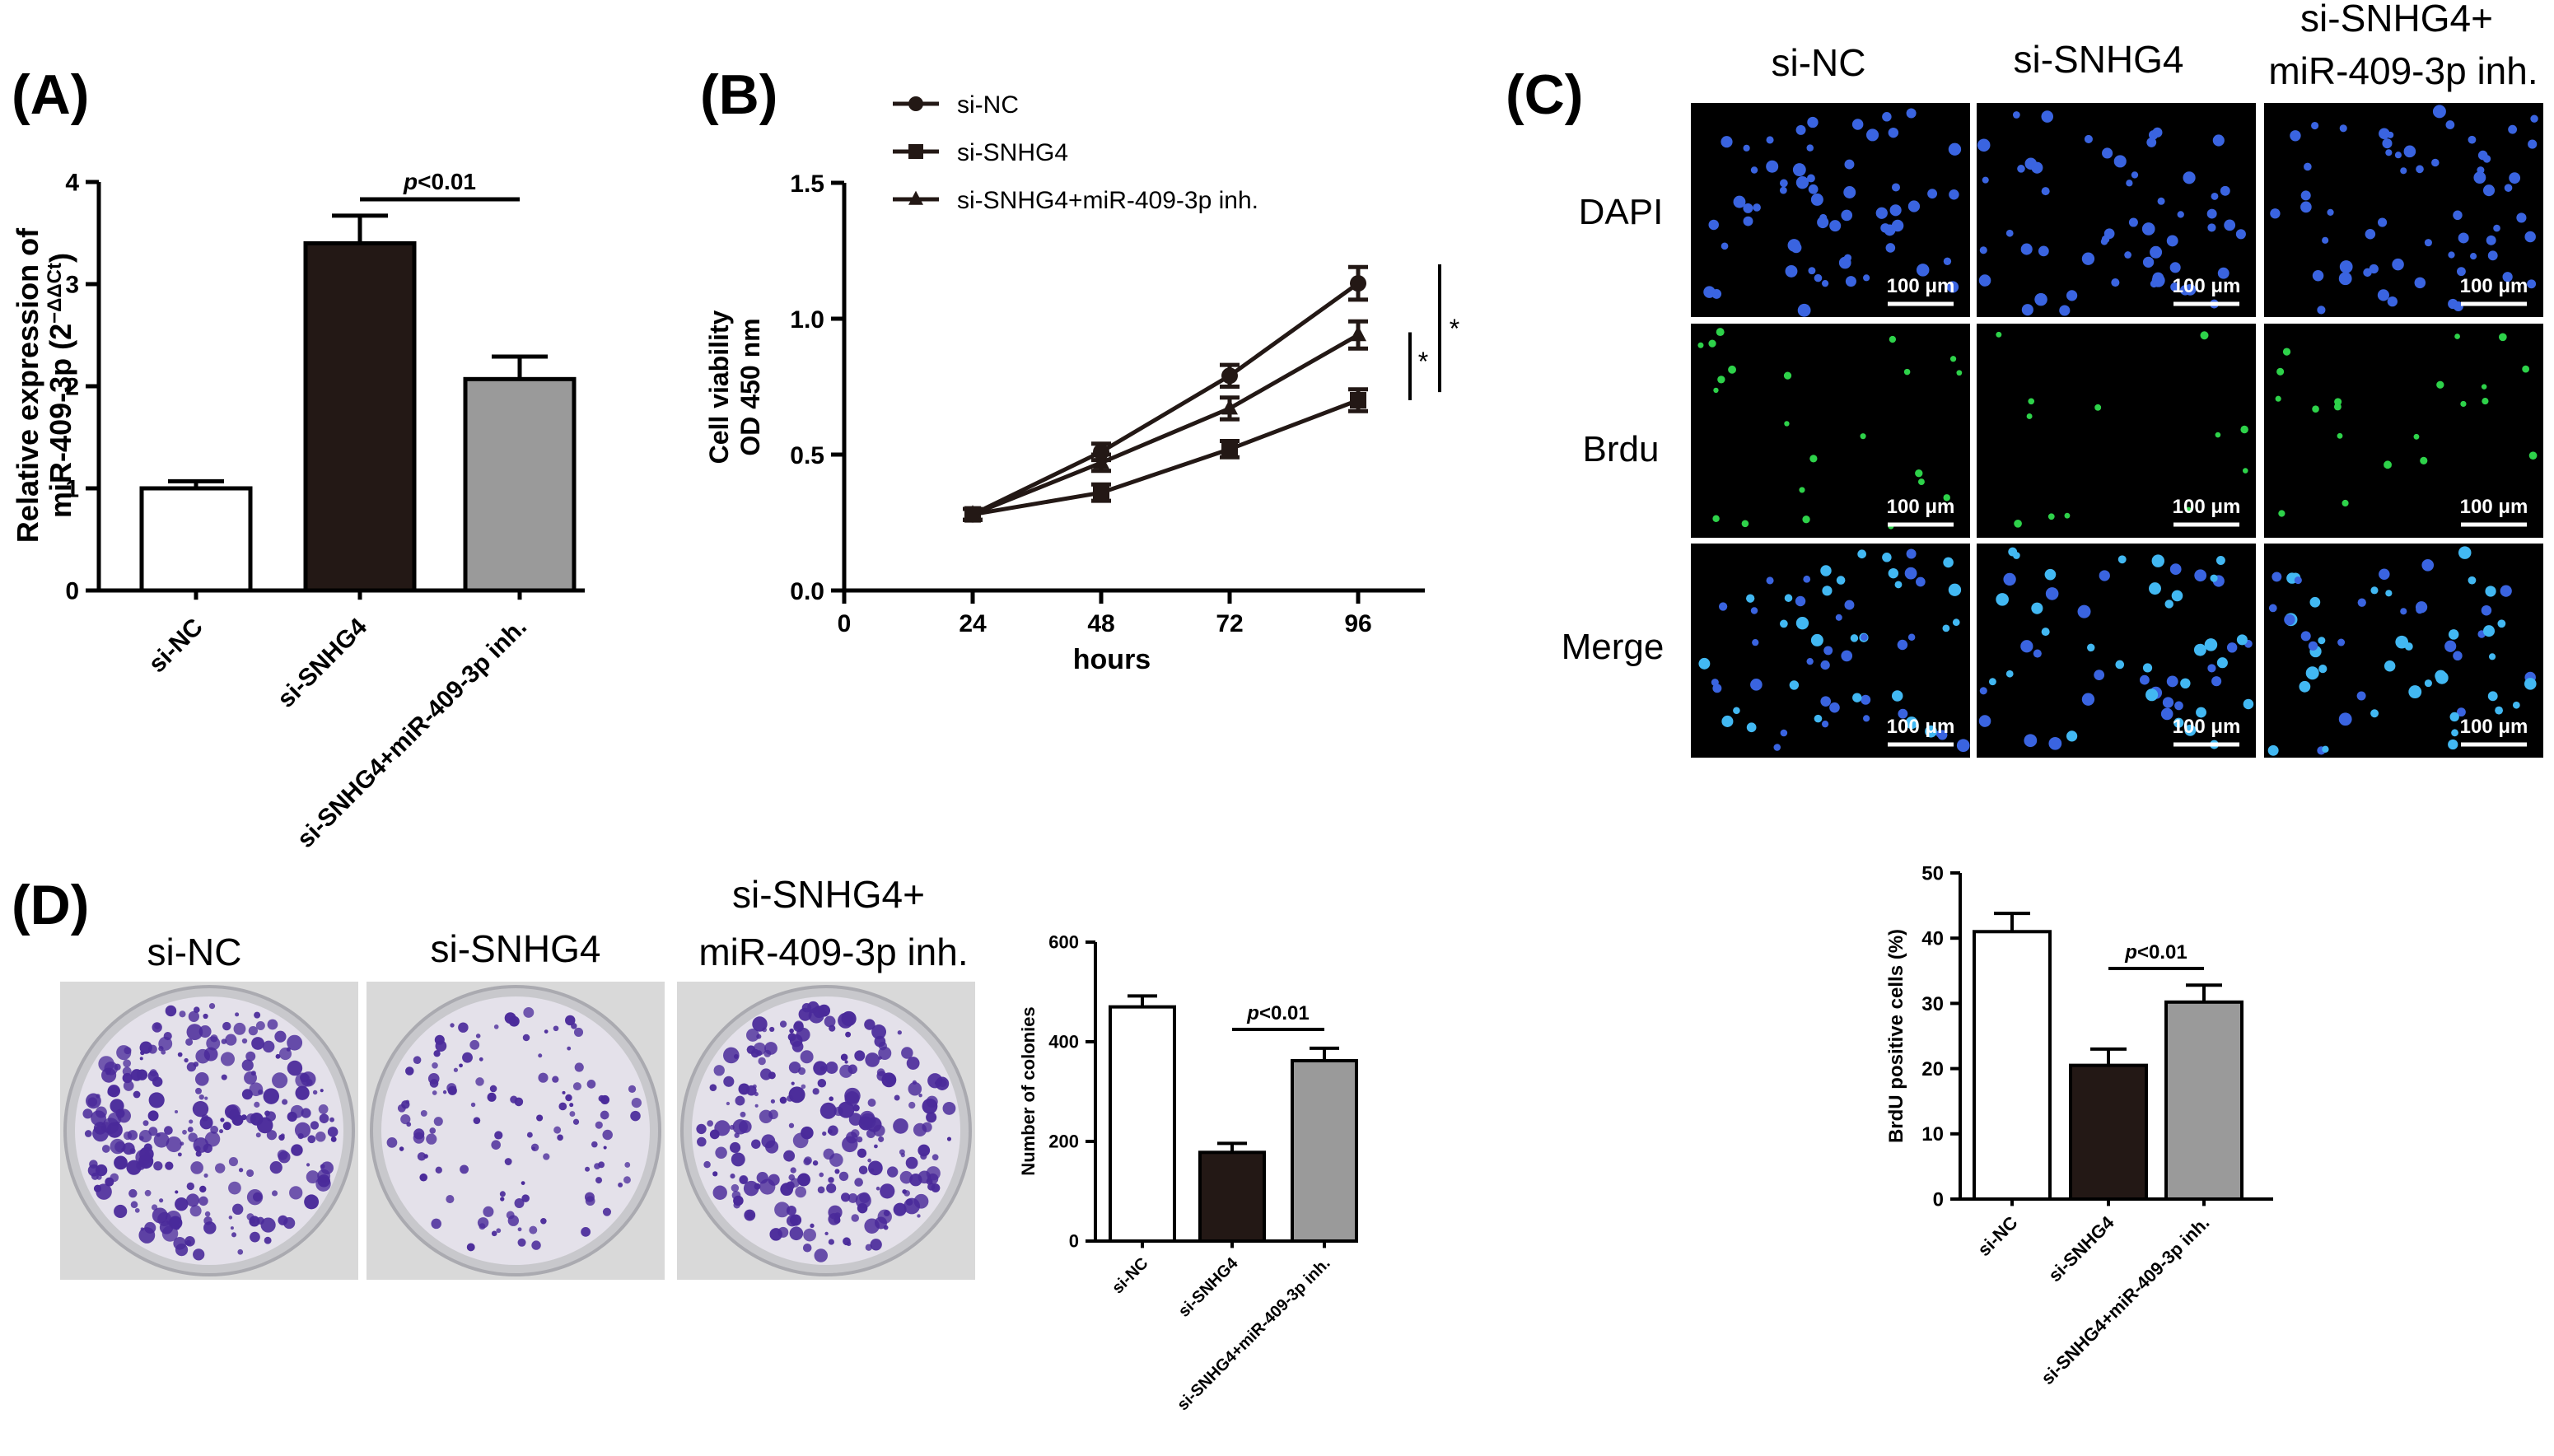 The width and height of the screenshot is (2554, 1456). What do you see at coordinates (1358, 400) in the screenshot?
I see `marker-square` at bounding box center [1358, 400].